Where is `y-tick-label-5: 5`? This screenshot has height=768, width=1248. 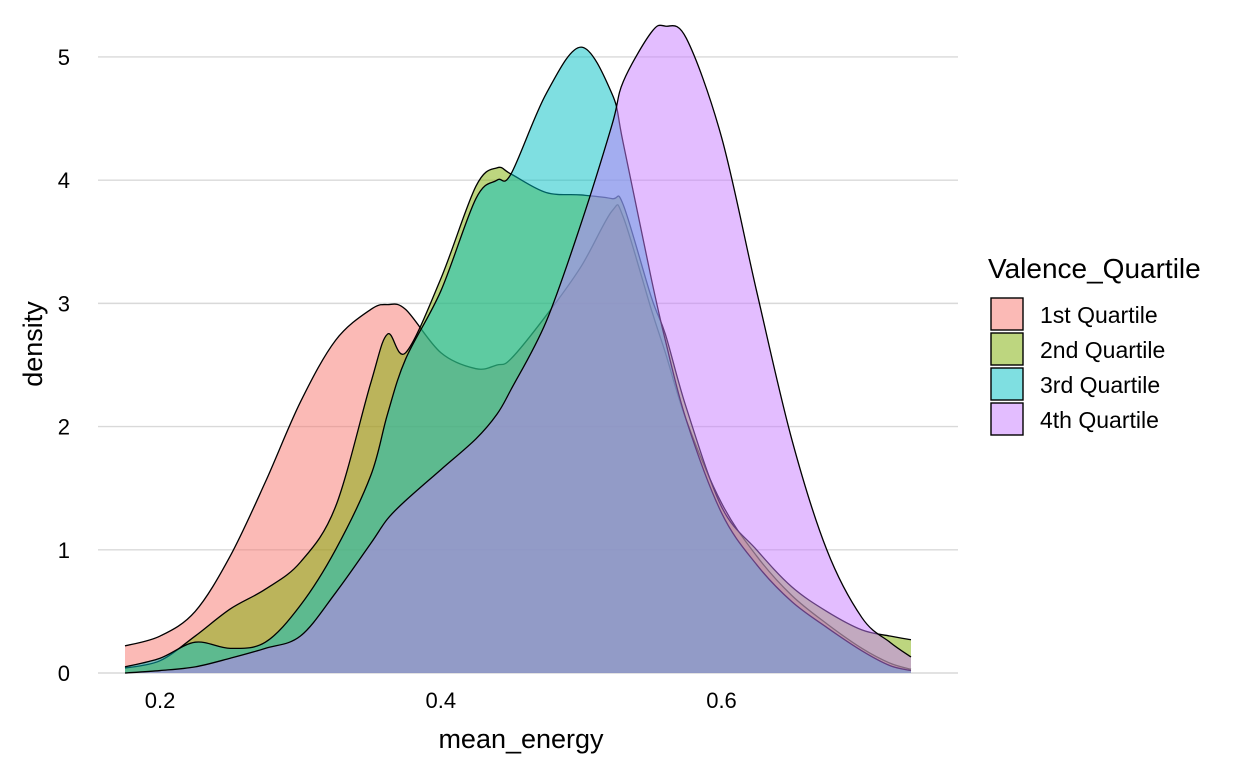 y-tick-label-5: 5 is located at coordinates (64, 57).